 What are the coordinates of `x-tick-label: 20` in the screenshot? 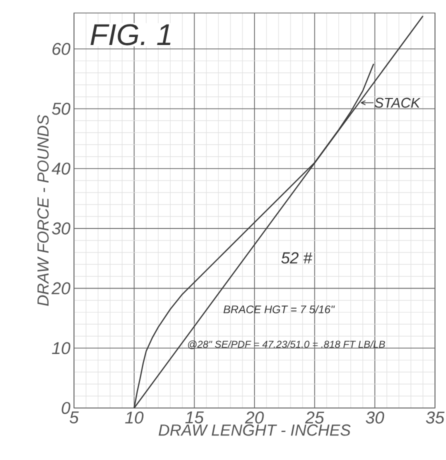 It's located at (254, 418).